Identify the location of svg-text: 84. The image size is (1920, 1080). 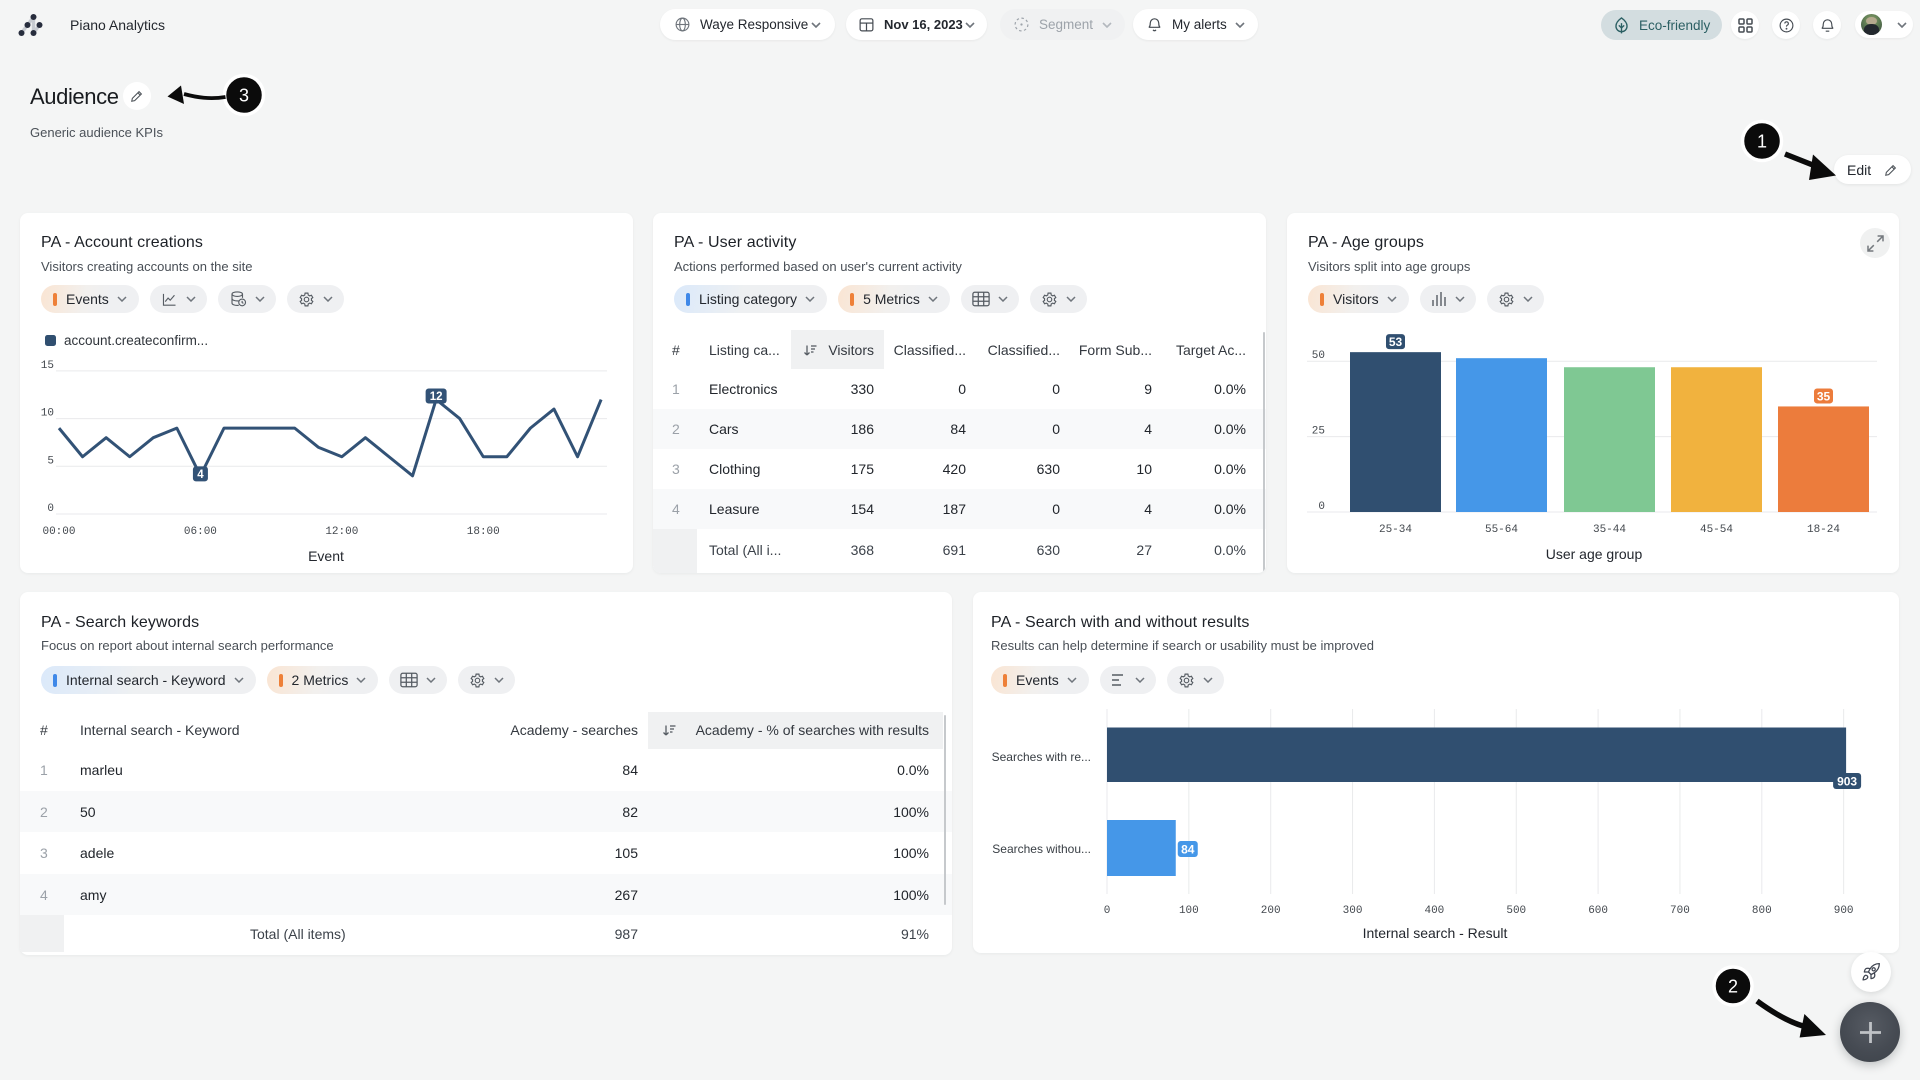
(1188, 850).